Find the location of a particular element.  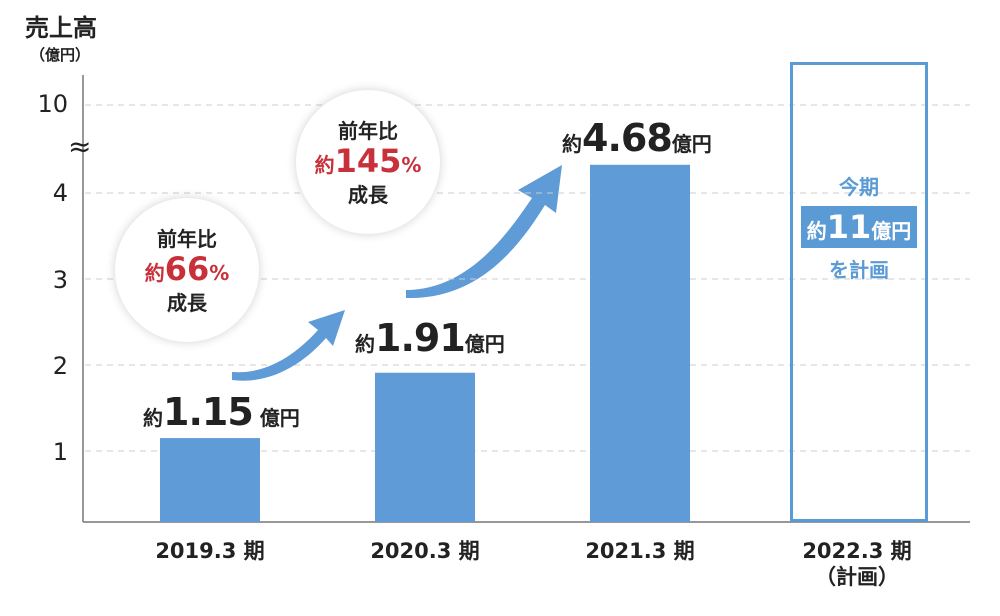

x-tick-note: （計画） is located at coordinates (857, 577).